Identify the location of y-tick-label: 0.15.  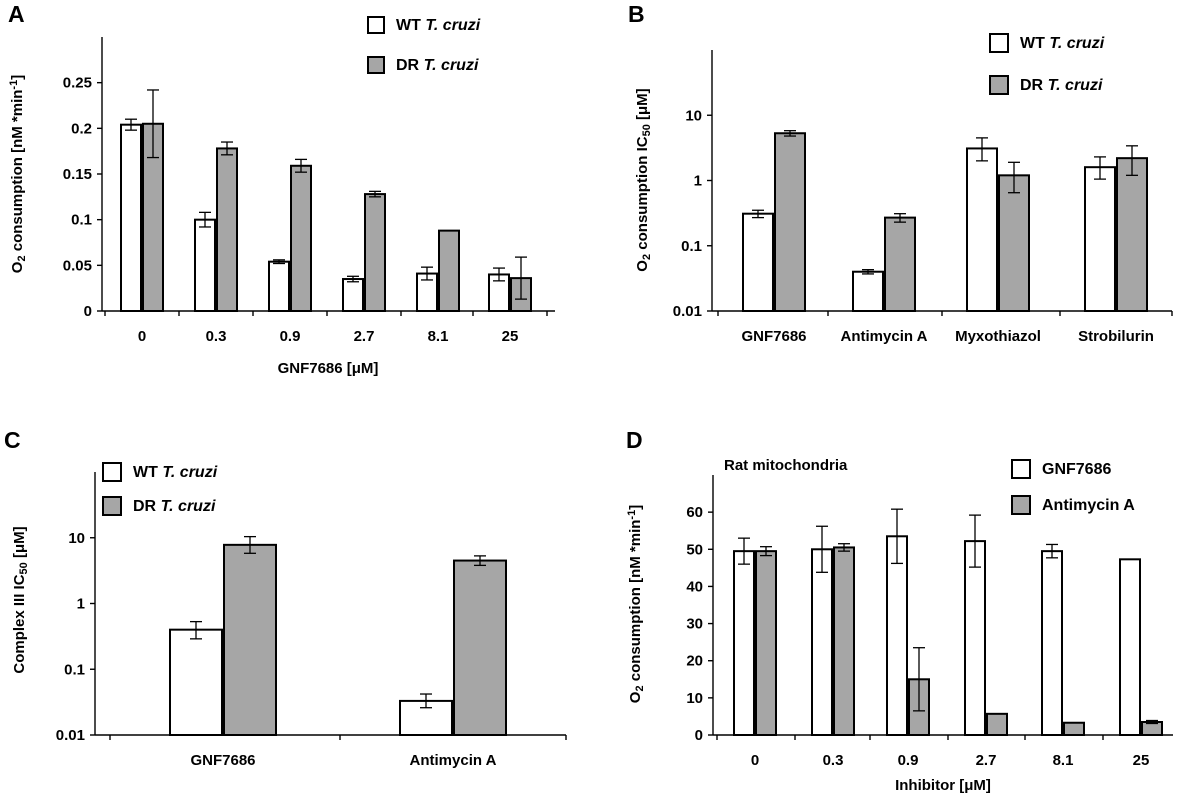
(77, 174).